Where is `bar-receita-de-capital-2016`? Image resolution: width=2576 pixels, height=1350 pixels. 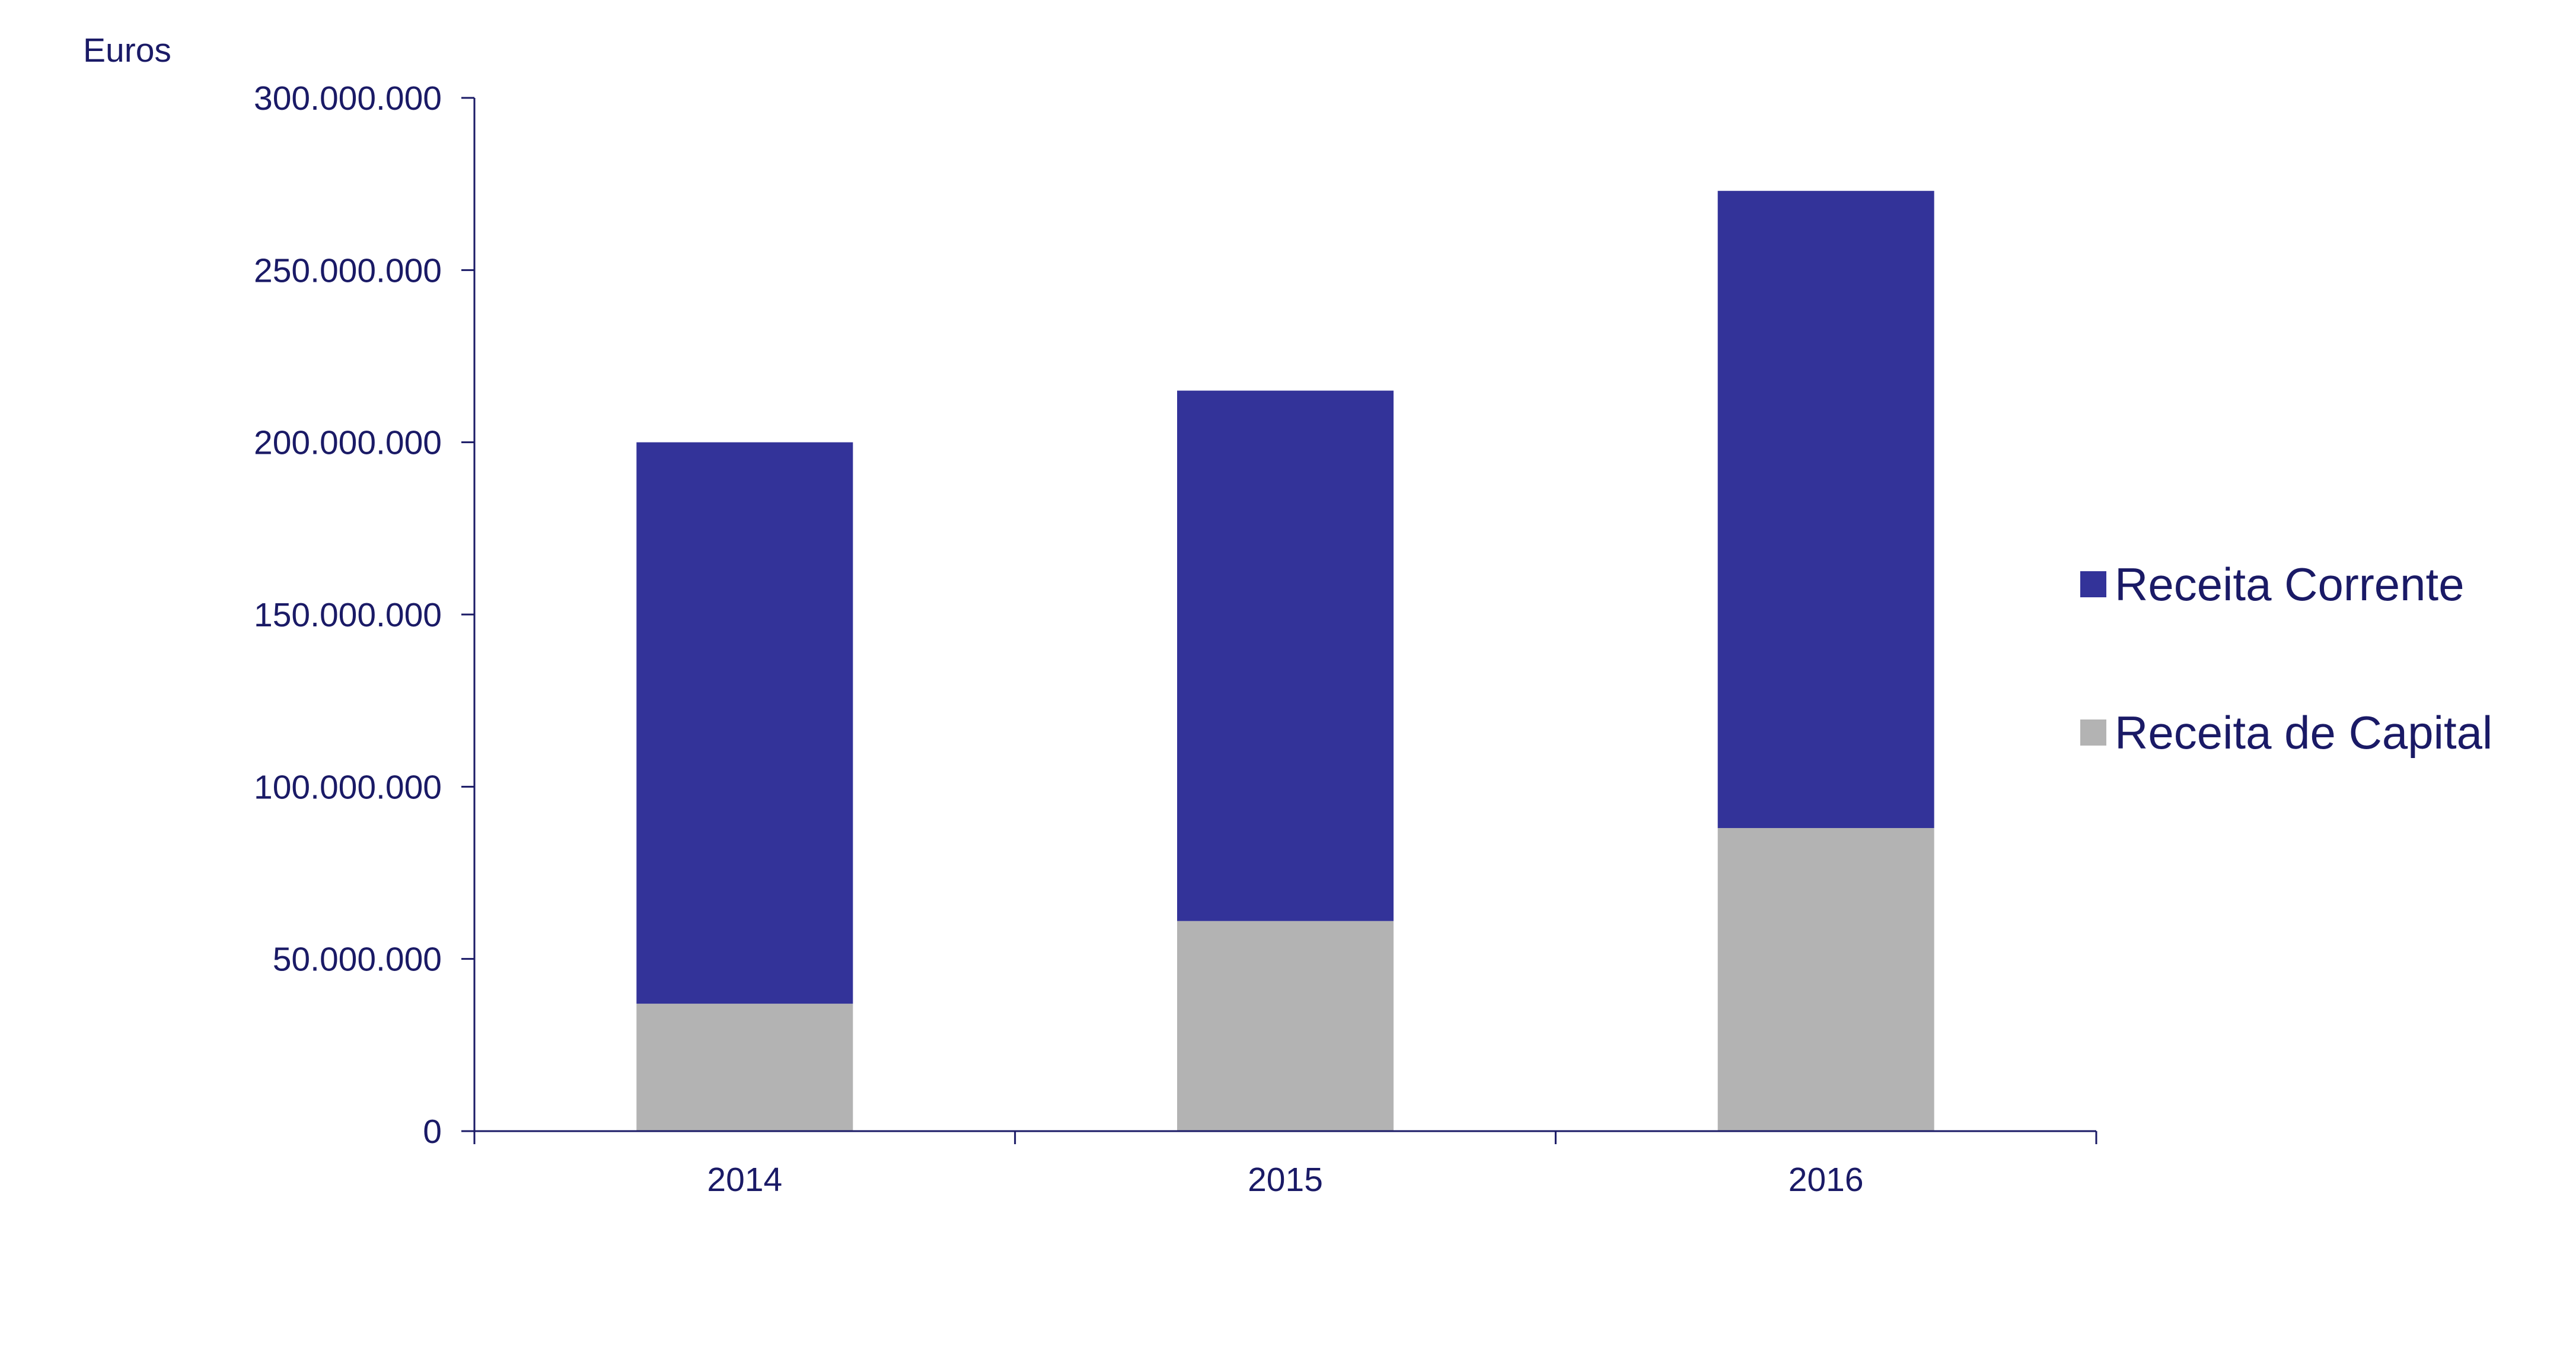
bar-receita-de-capital-2016 is located at coordinates (1825, 979).